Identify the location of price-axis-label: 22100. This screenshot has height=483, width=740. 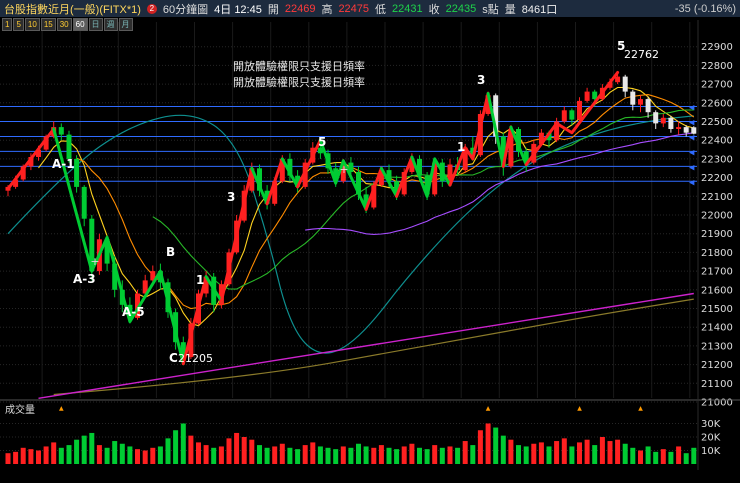
(717, 197).